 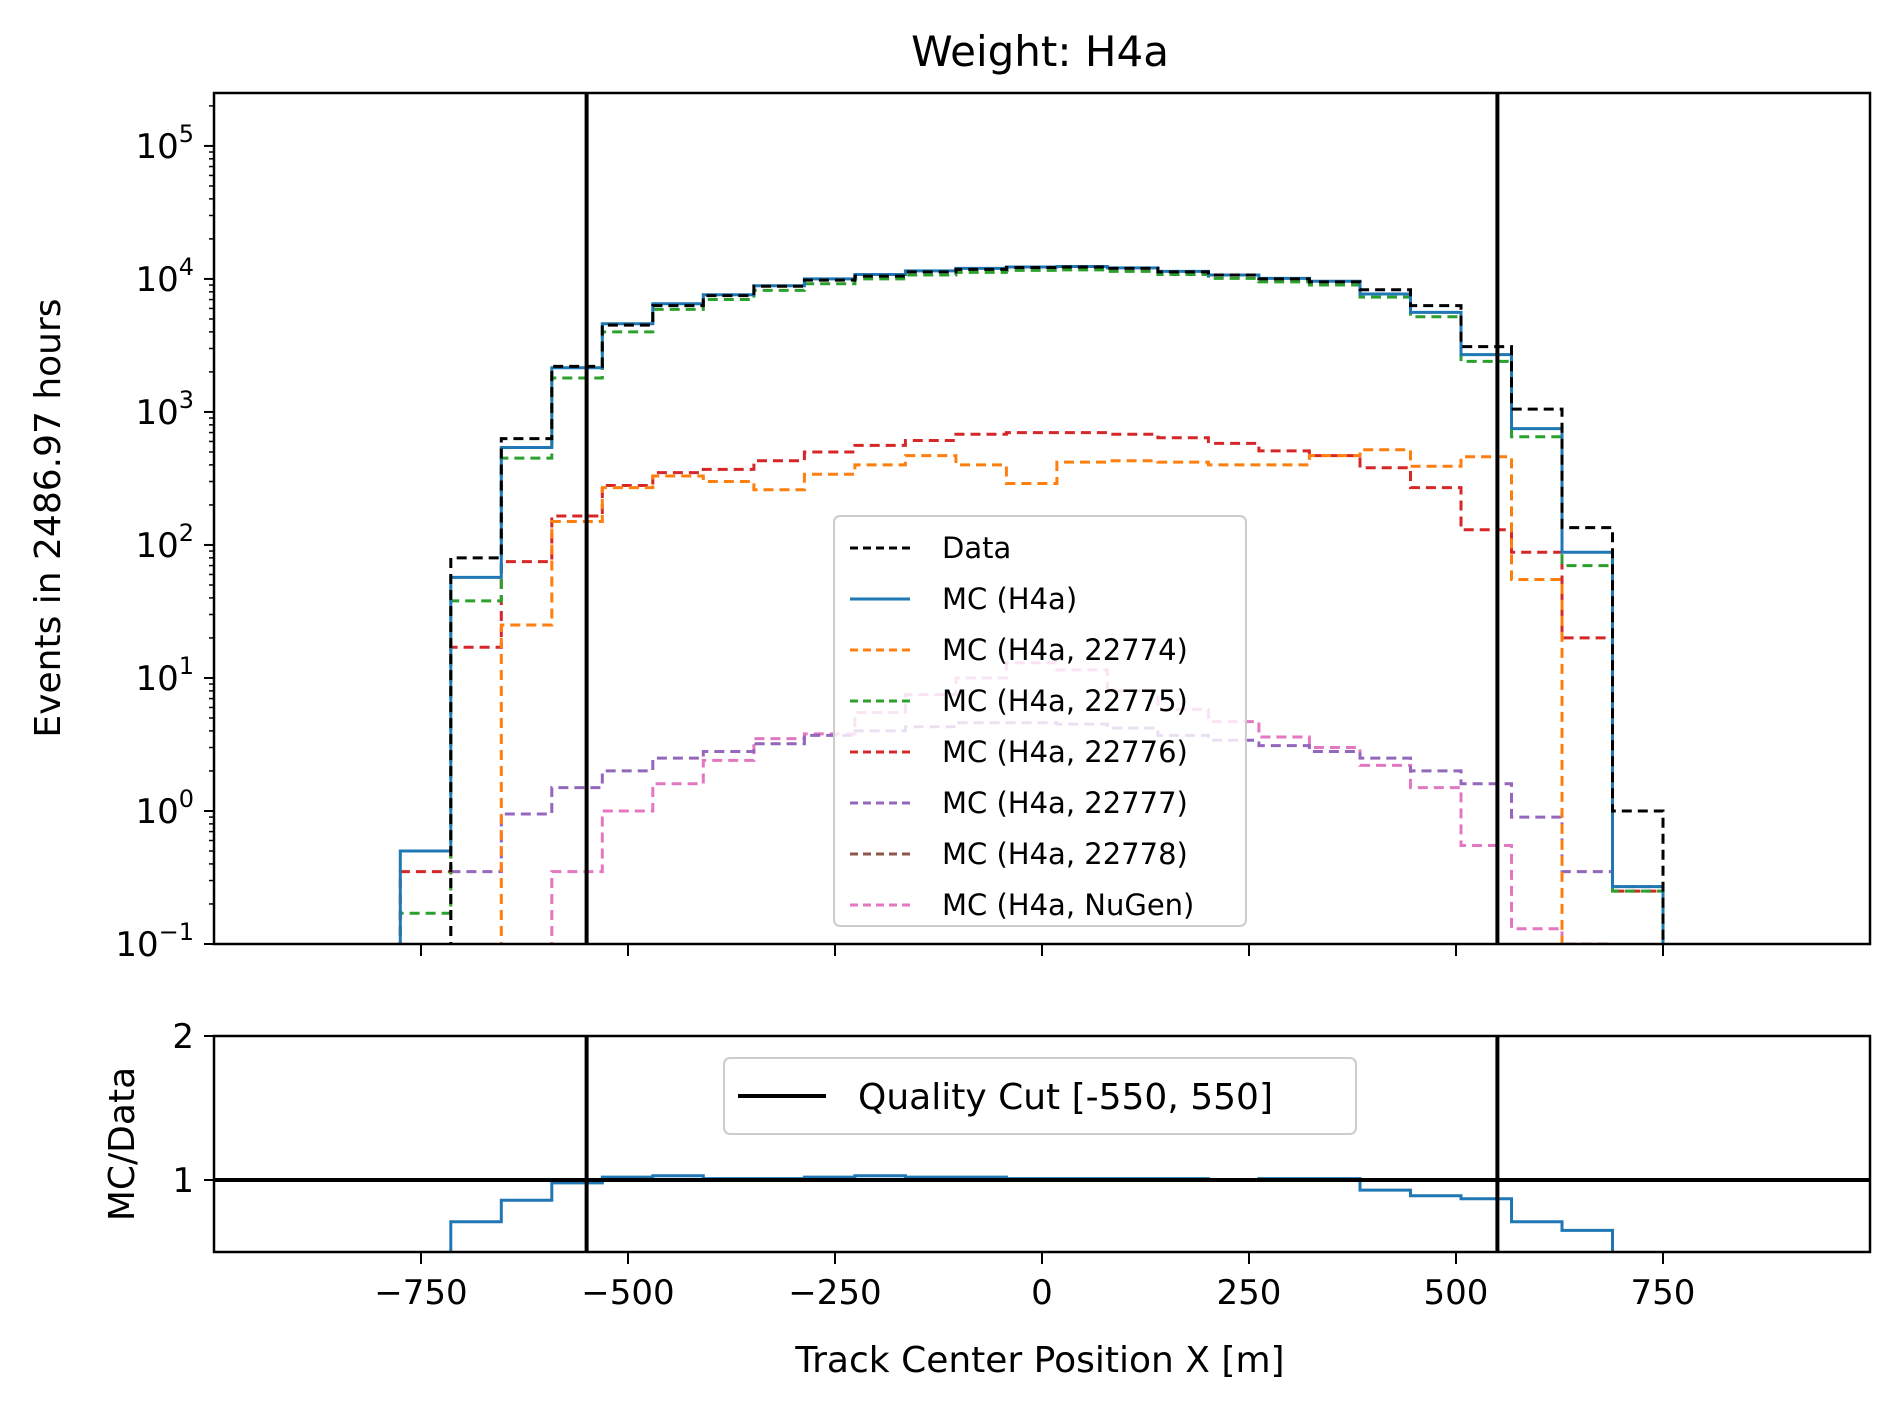 What do you see at coordinates (164, 409) in the screenshot?
I see `y-tick-label: 10³` at bounding box center [164, 409].